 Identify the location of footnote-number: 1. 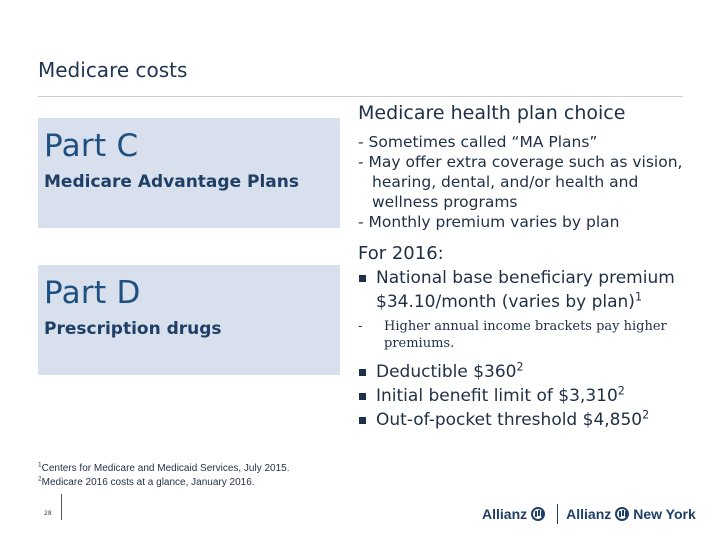
(40, 465).